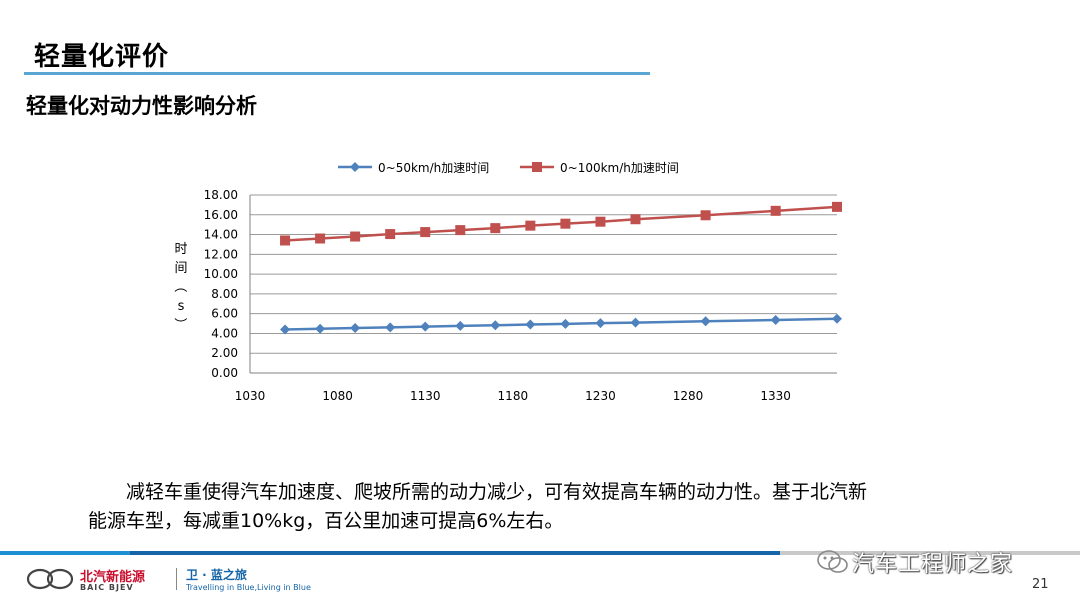  Describe the element at coordinates (497, 492) in the screenshot. I see `paragraph-line-1: 减轻车重使得汽车加速度、爬坡所需的动力减少，可有效提高车辆的动力性。基于北汽新` at that location.